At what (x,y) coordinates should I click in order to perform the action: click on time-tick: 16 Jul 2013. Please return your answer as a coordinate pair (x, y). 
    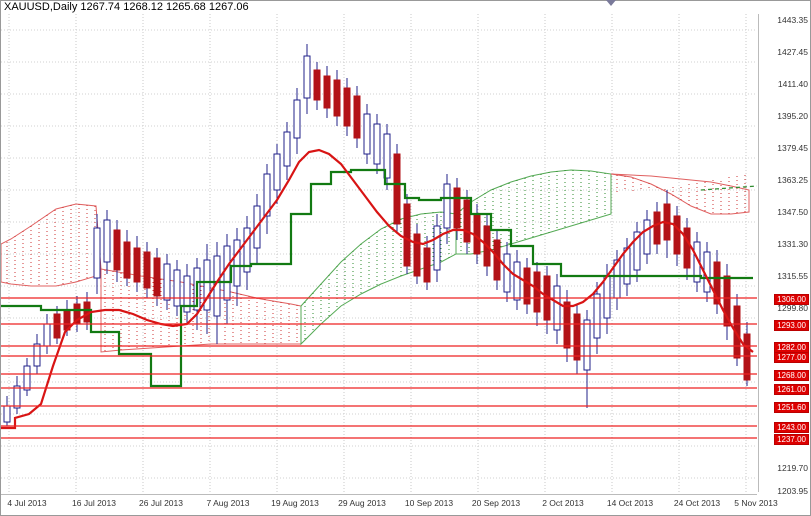
    Looking at the image, I should click on (94, 503).